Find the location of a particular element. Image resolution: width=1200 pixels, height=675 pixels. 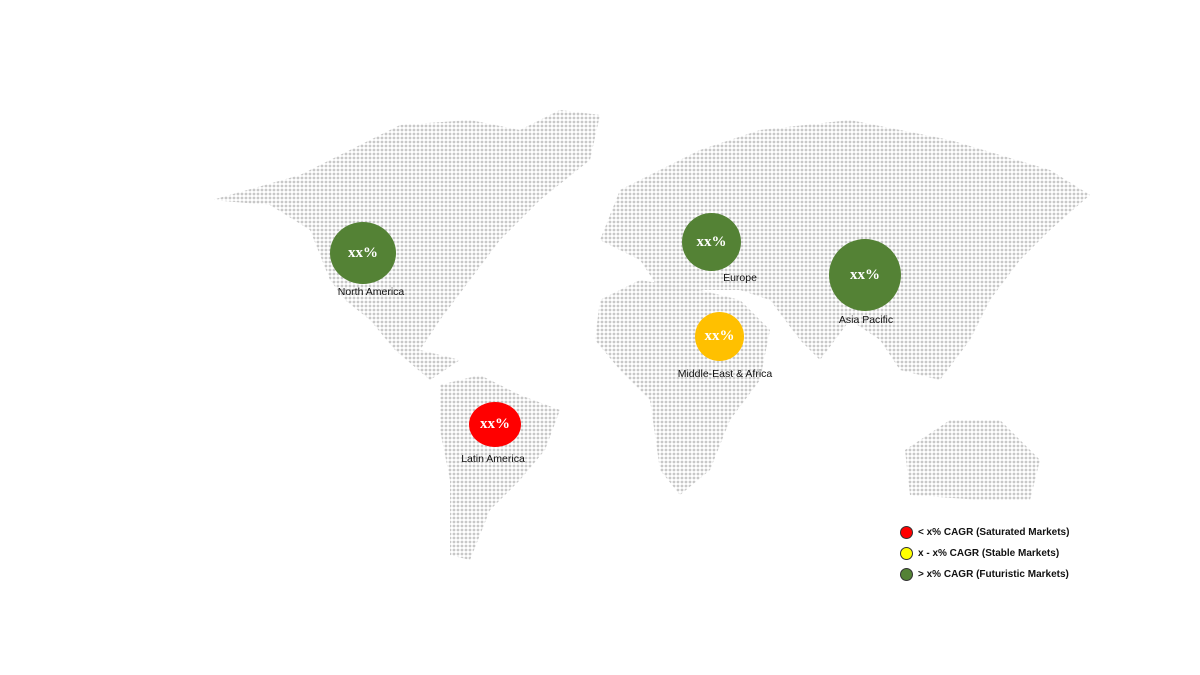

red-dot-icon is located at coordinates (906, 532).